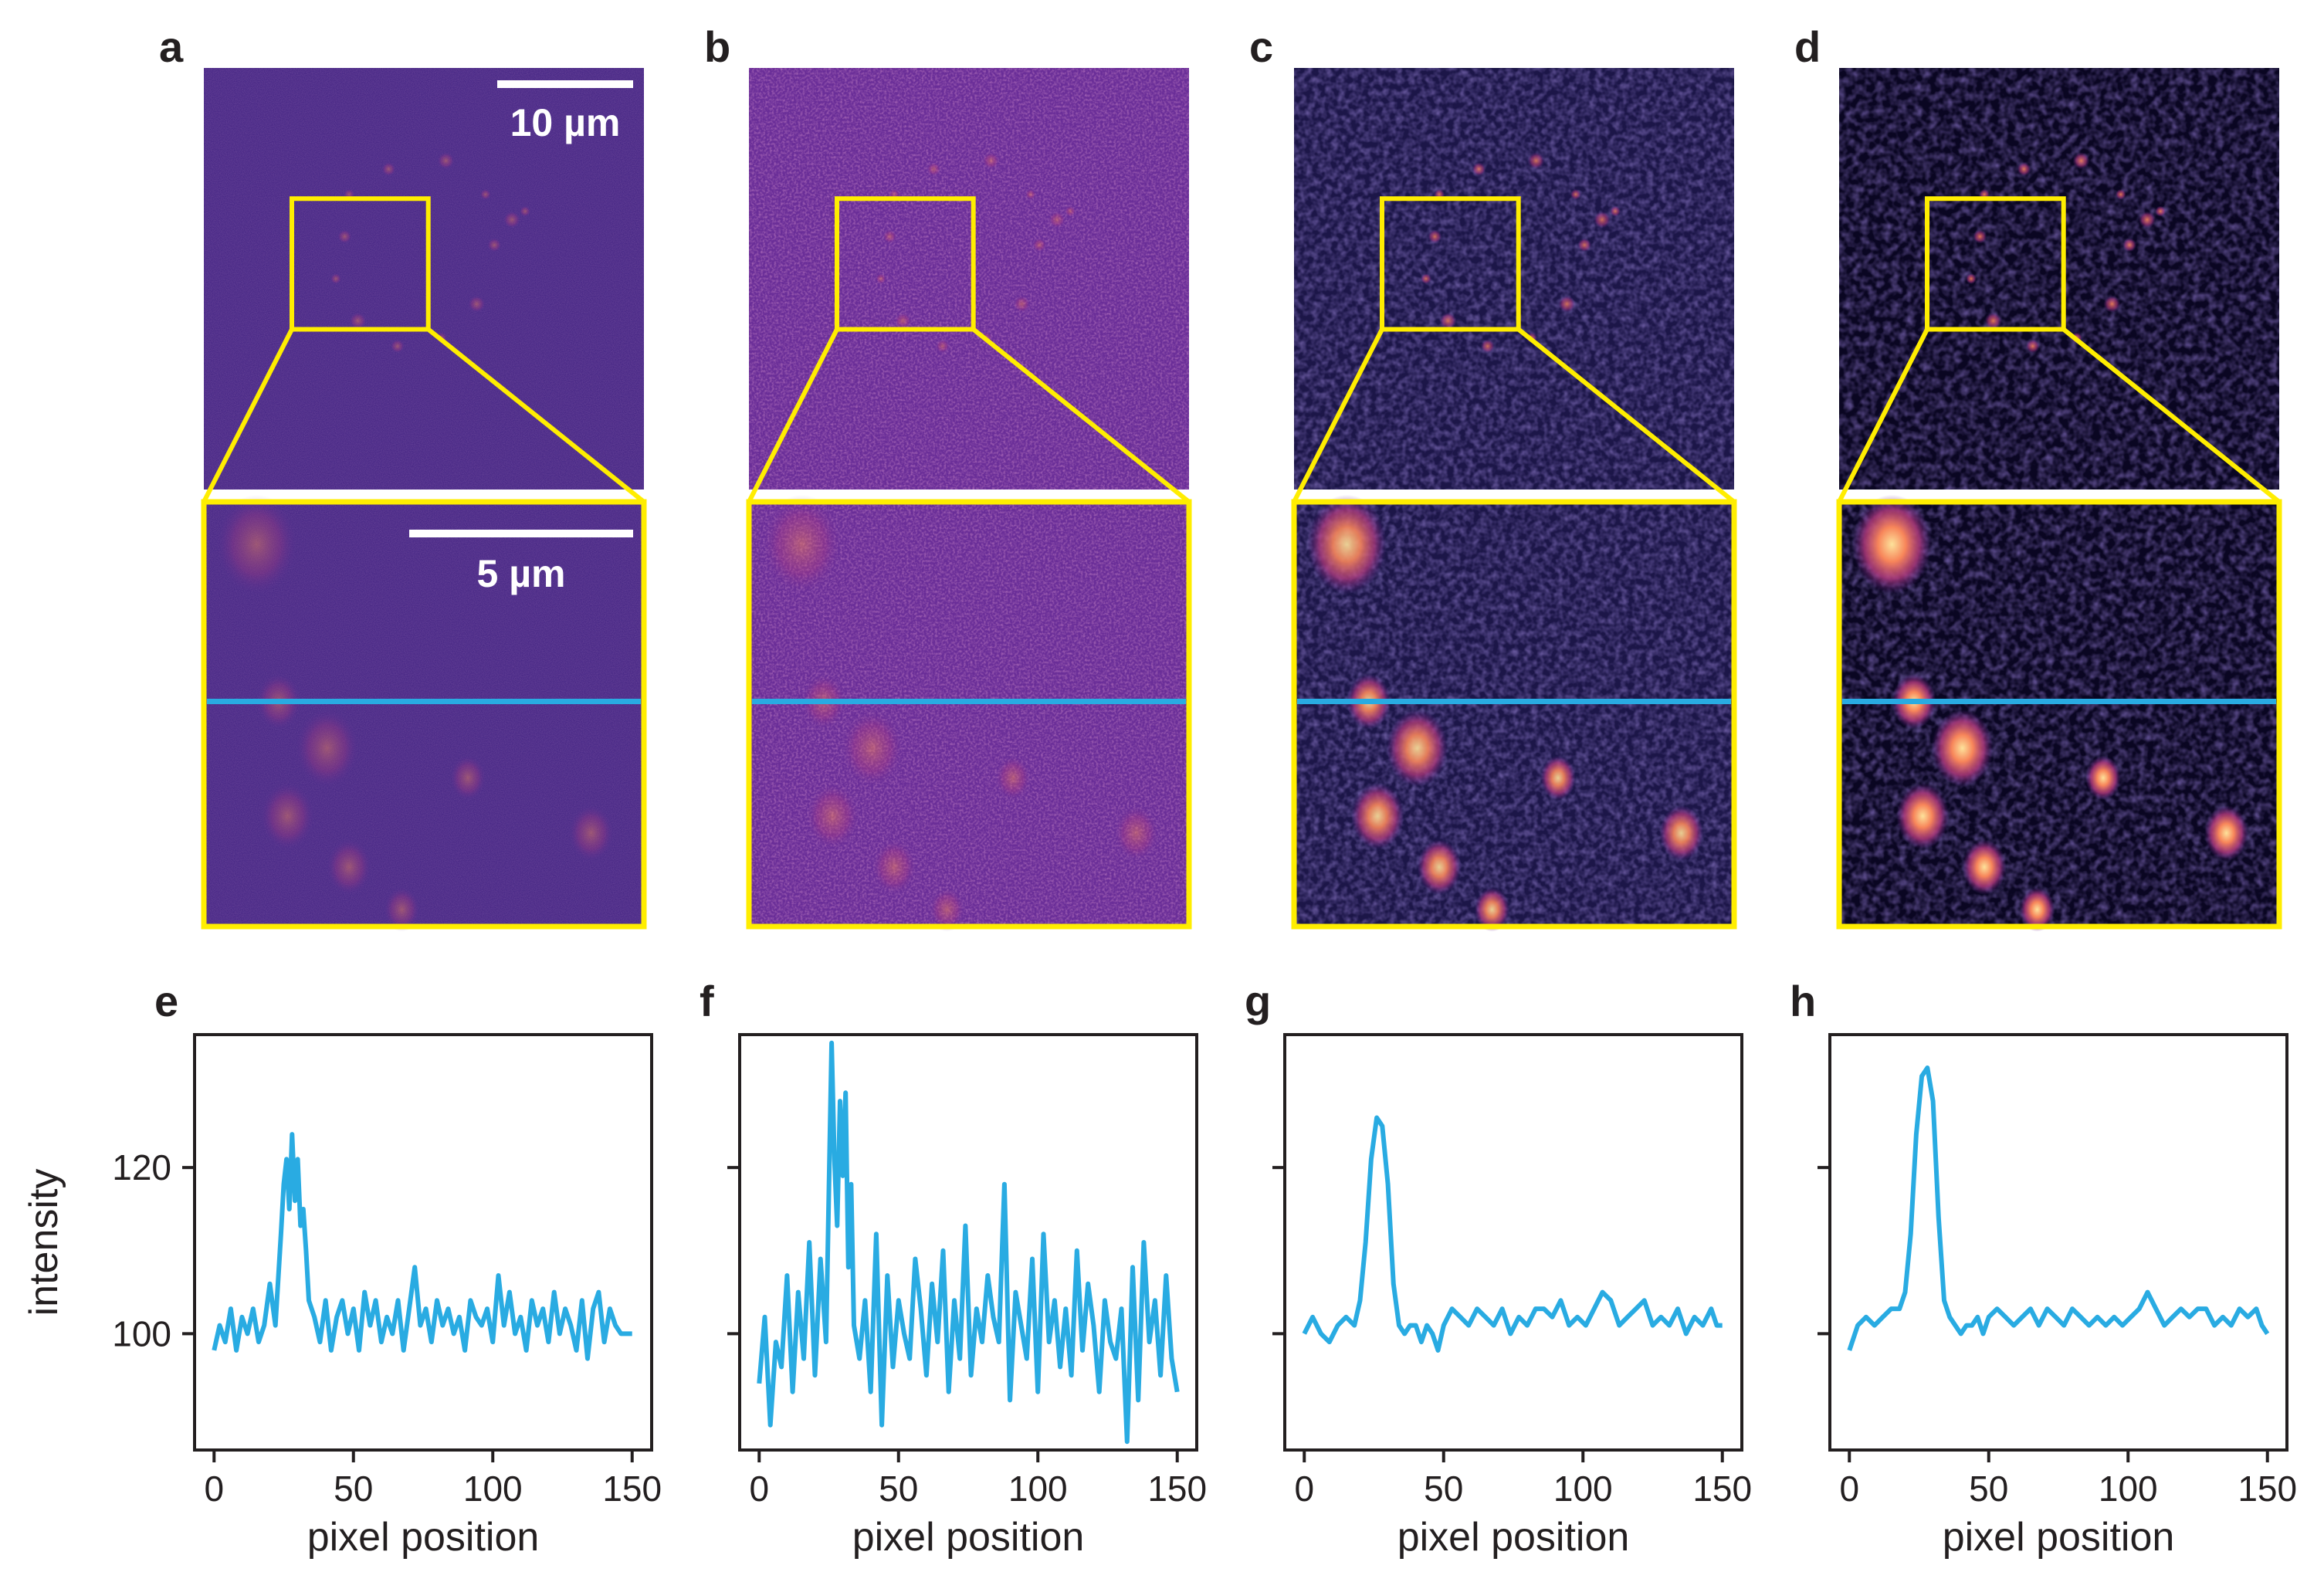 Image resolution: width=2324 pixels, height=1572 pixels. I want to click on plot-g: g 0 50 100 150 pixel position, so click(1498, 1268).